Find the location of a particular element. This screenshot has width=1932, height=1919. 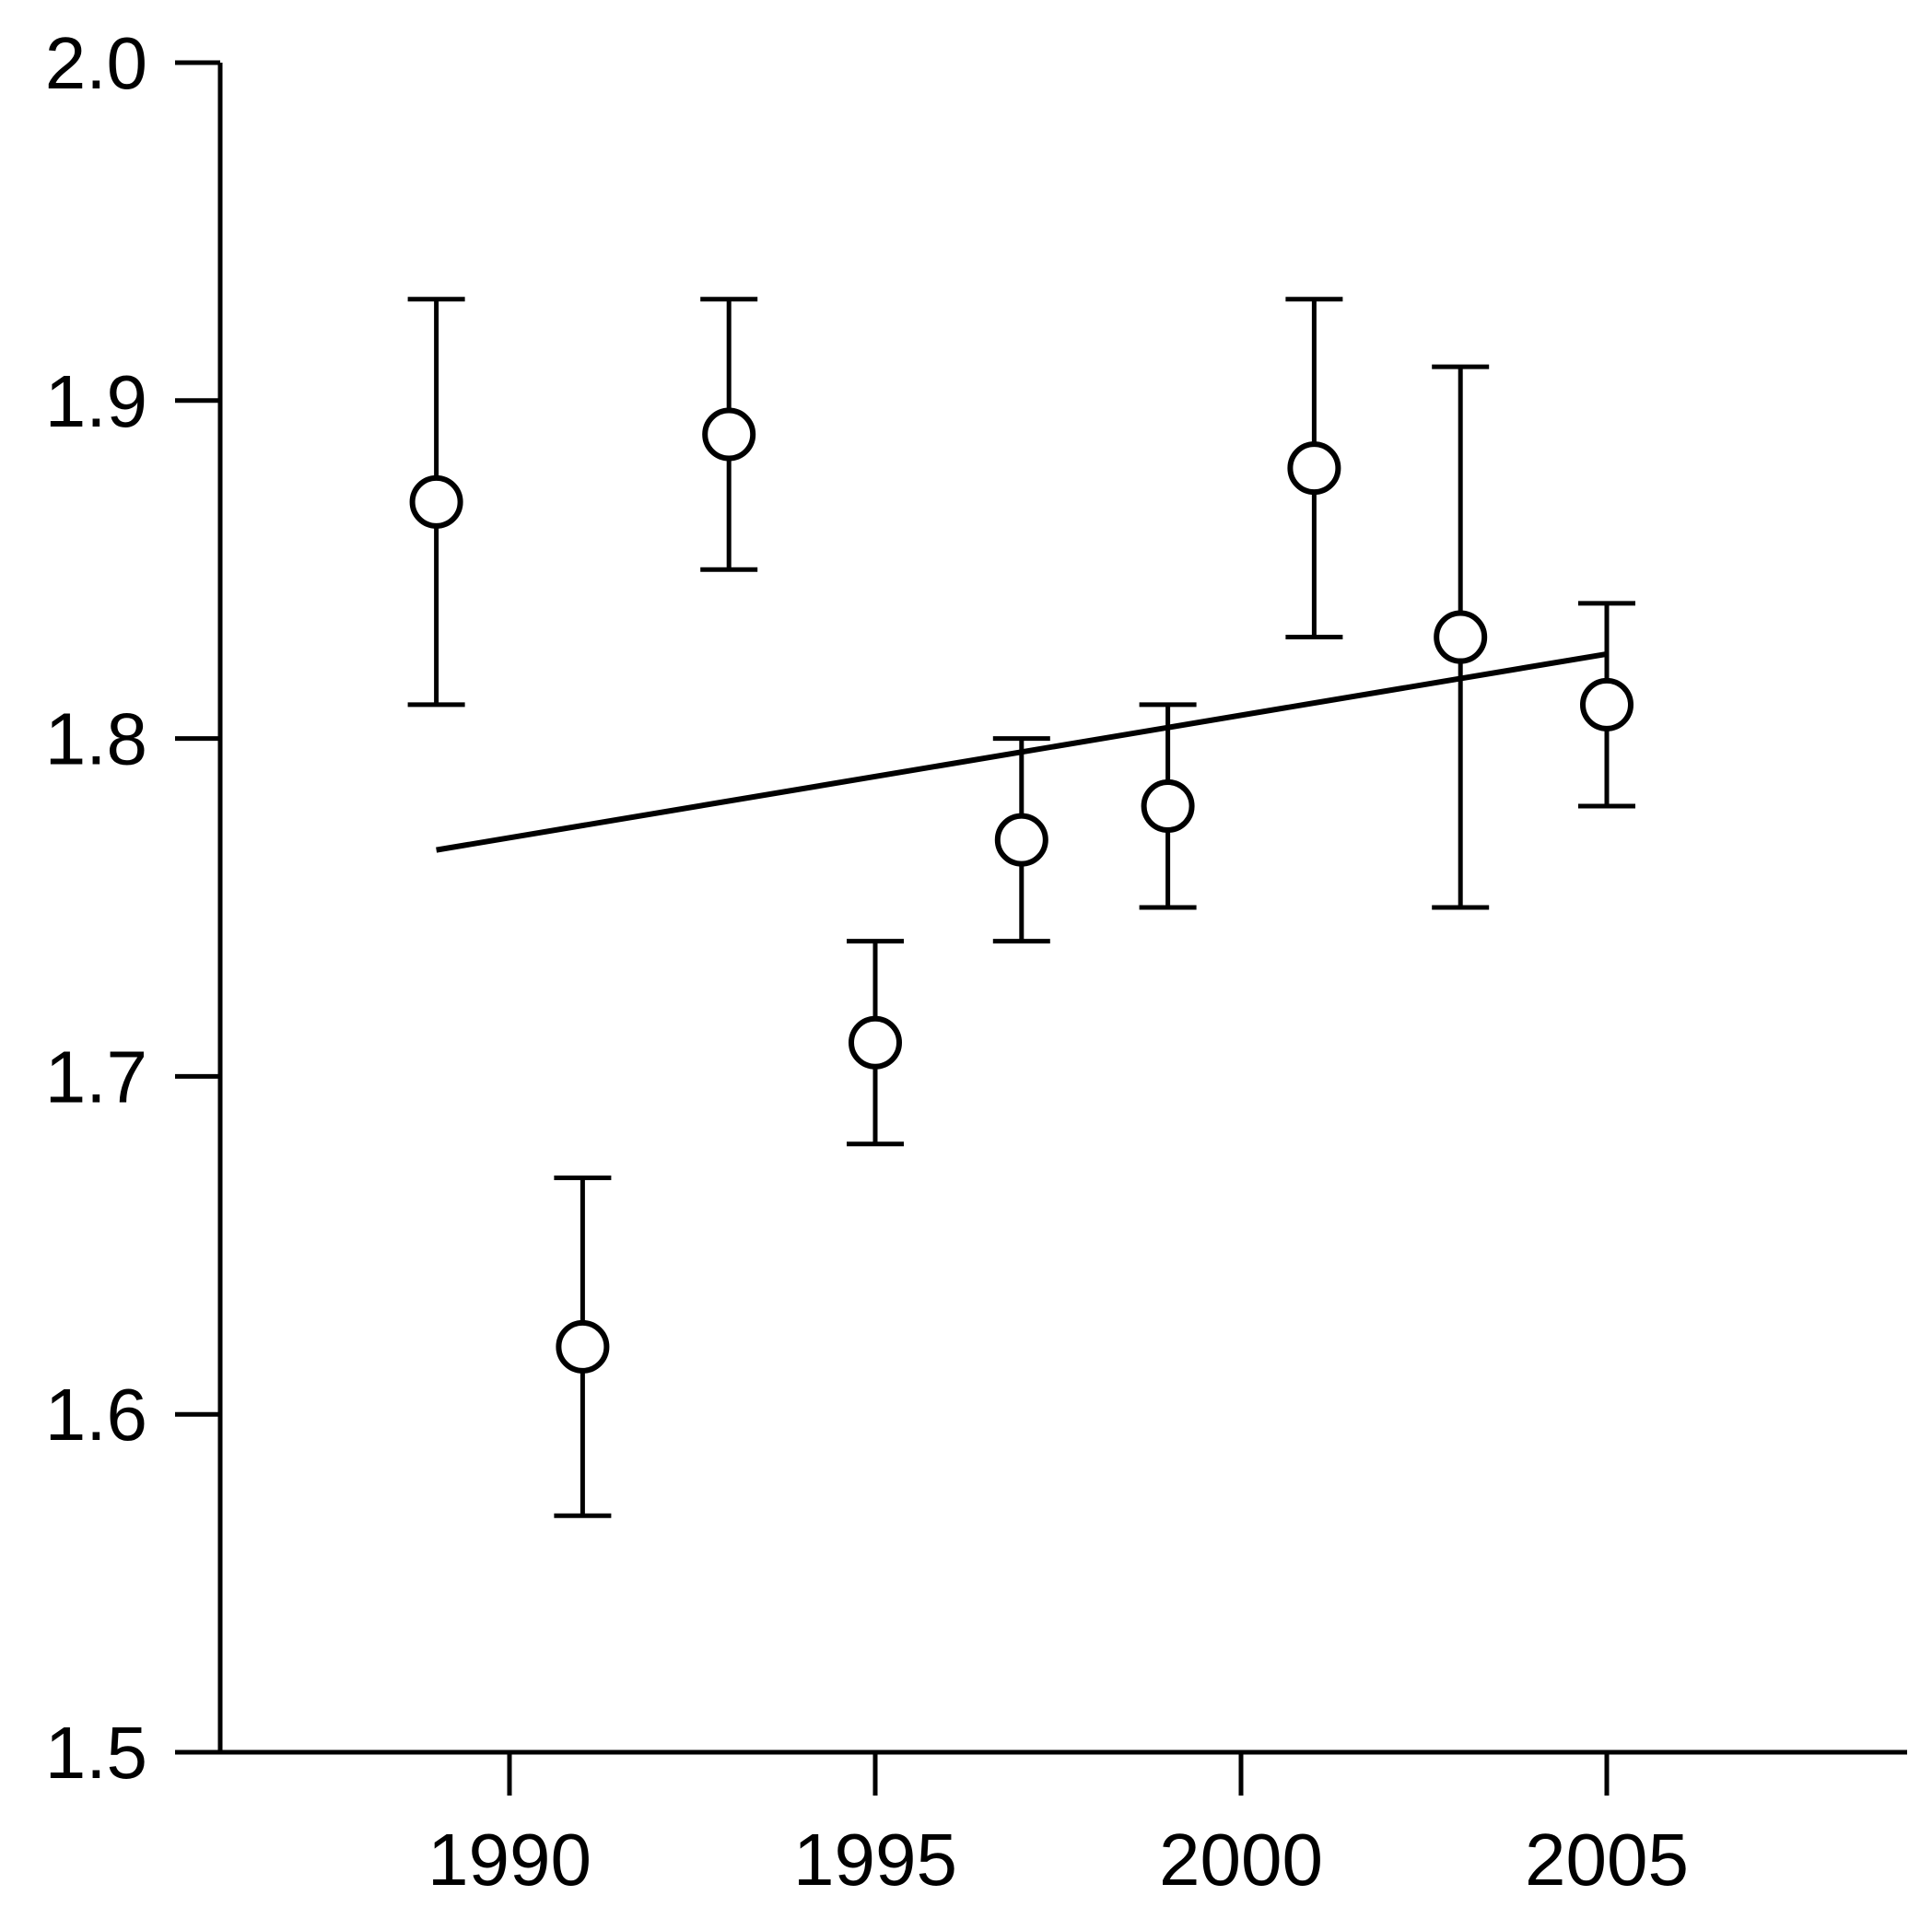

y-tick-label: 1.5 is located at coordinates (96, 1753).